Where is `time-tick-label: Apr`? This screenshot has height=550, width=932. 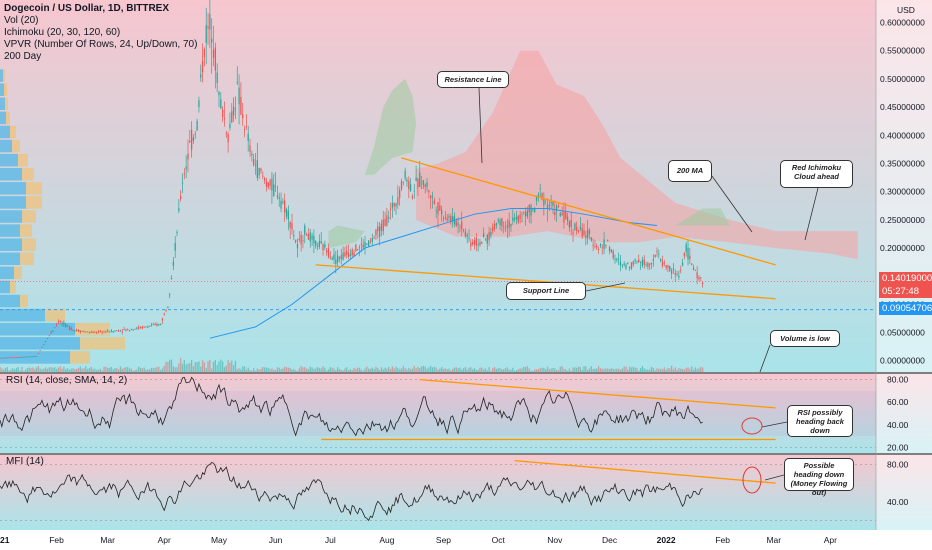 time-tick-label: Apr is located at coordinates (164, 540).